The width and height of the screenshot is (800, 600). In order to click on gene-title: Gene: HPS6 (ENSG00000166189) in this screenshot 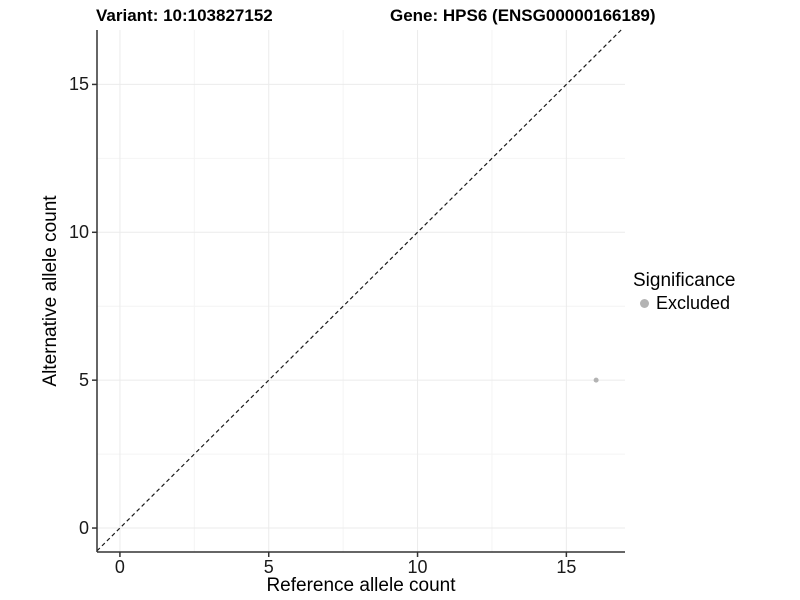, I will do `click(523, 15)`.